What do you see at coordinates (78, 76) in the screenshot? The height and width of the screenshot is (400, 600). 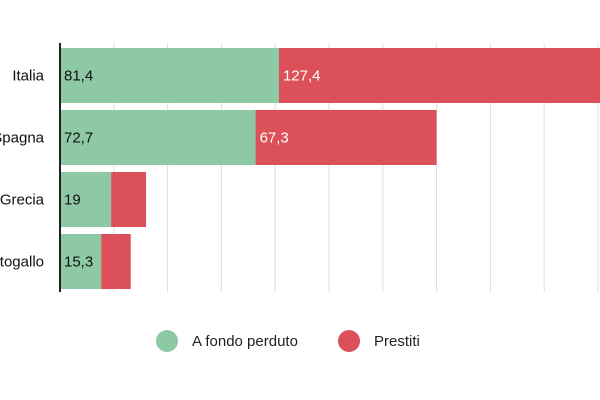 I see `data-label: 81,4` at bounding box center [78, 76].